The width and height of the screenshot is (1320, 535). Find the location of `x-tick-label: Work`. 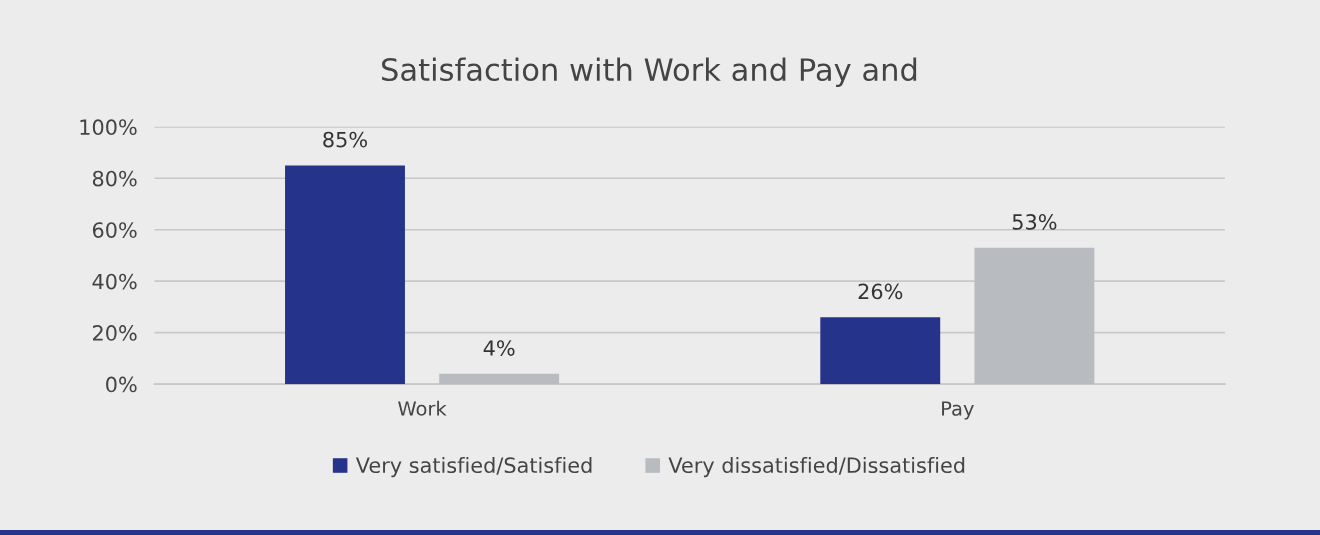

x-tick-label: Work is located at coordinates (422, 408).